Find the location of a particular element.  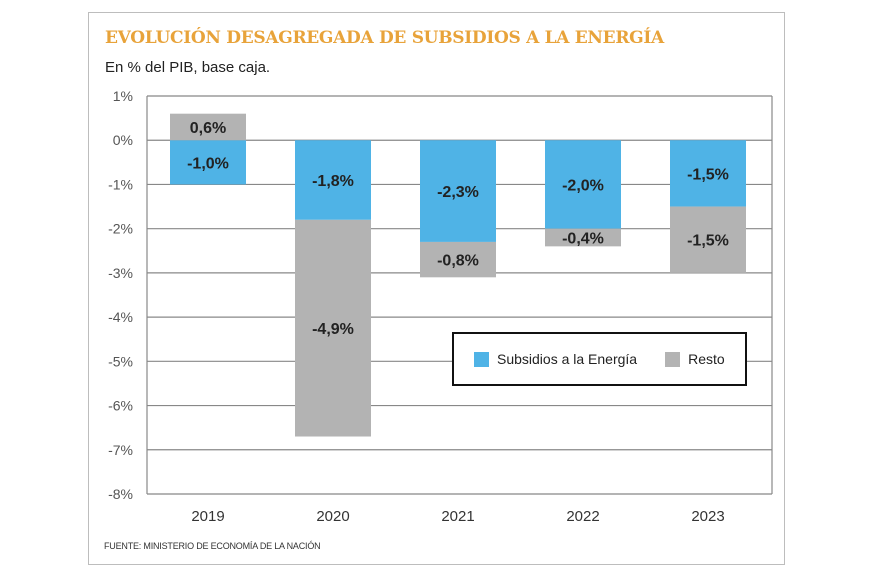

x-tick-label: 2023 is located at coordinates (707, 516).